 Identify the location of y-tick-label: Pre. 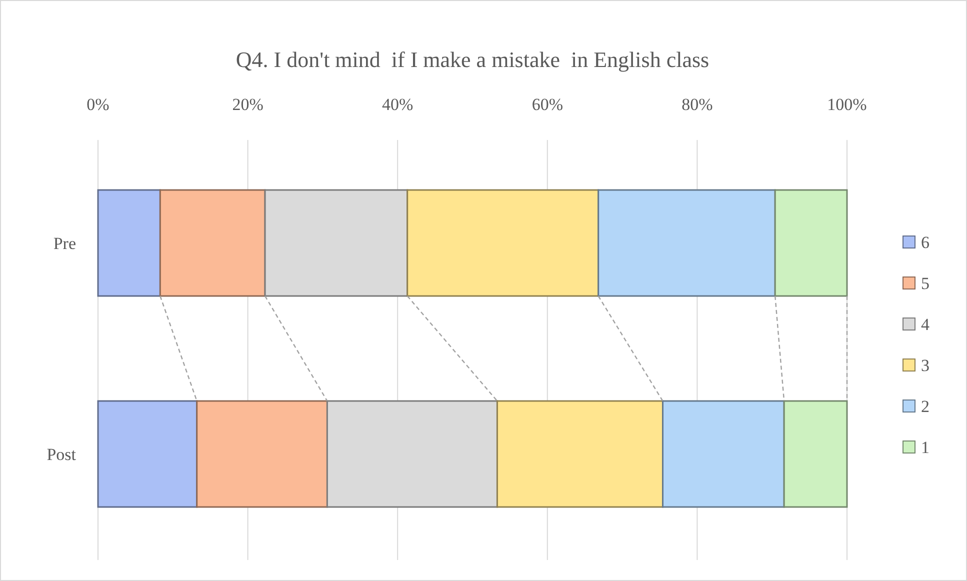
(64, 243).